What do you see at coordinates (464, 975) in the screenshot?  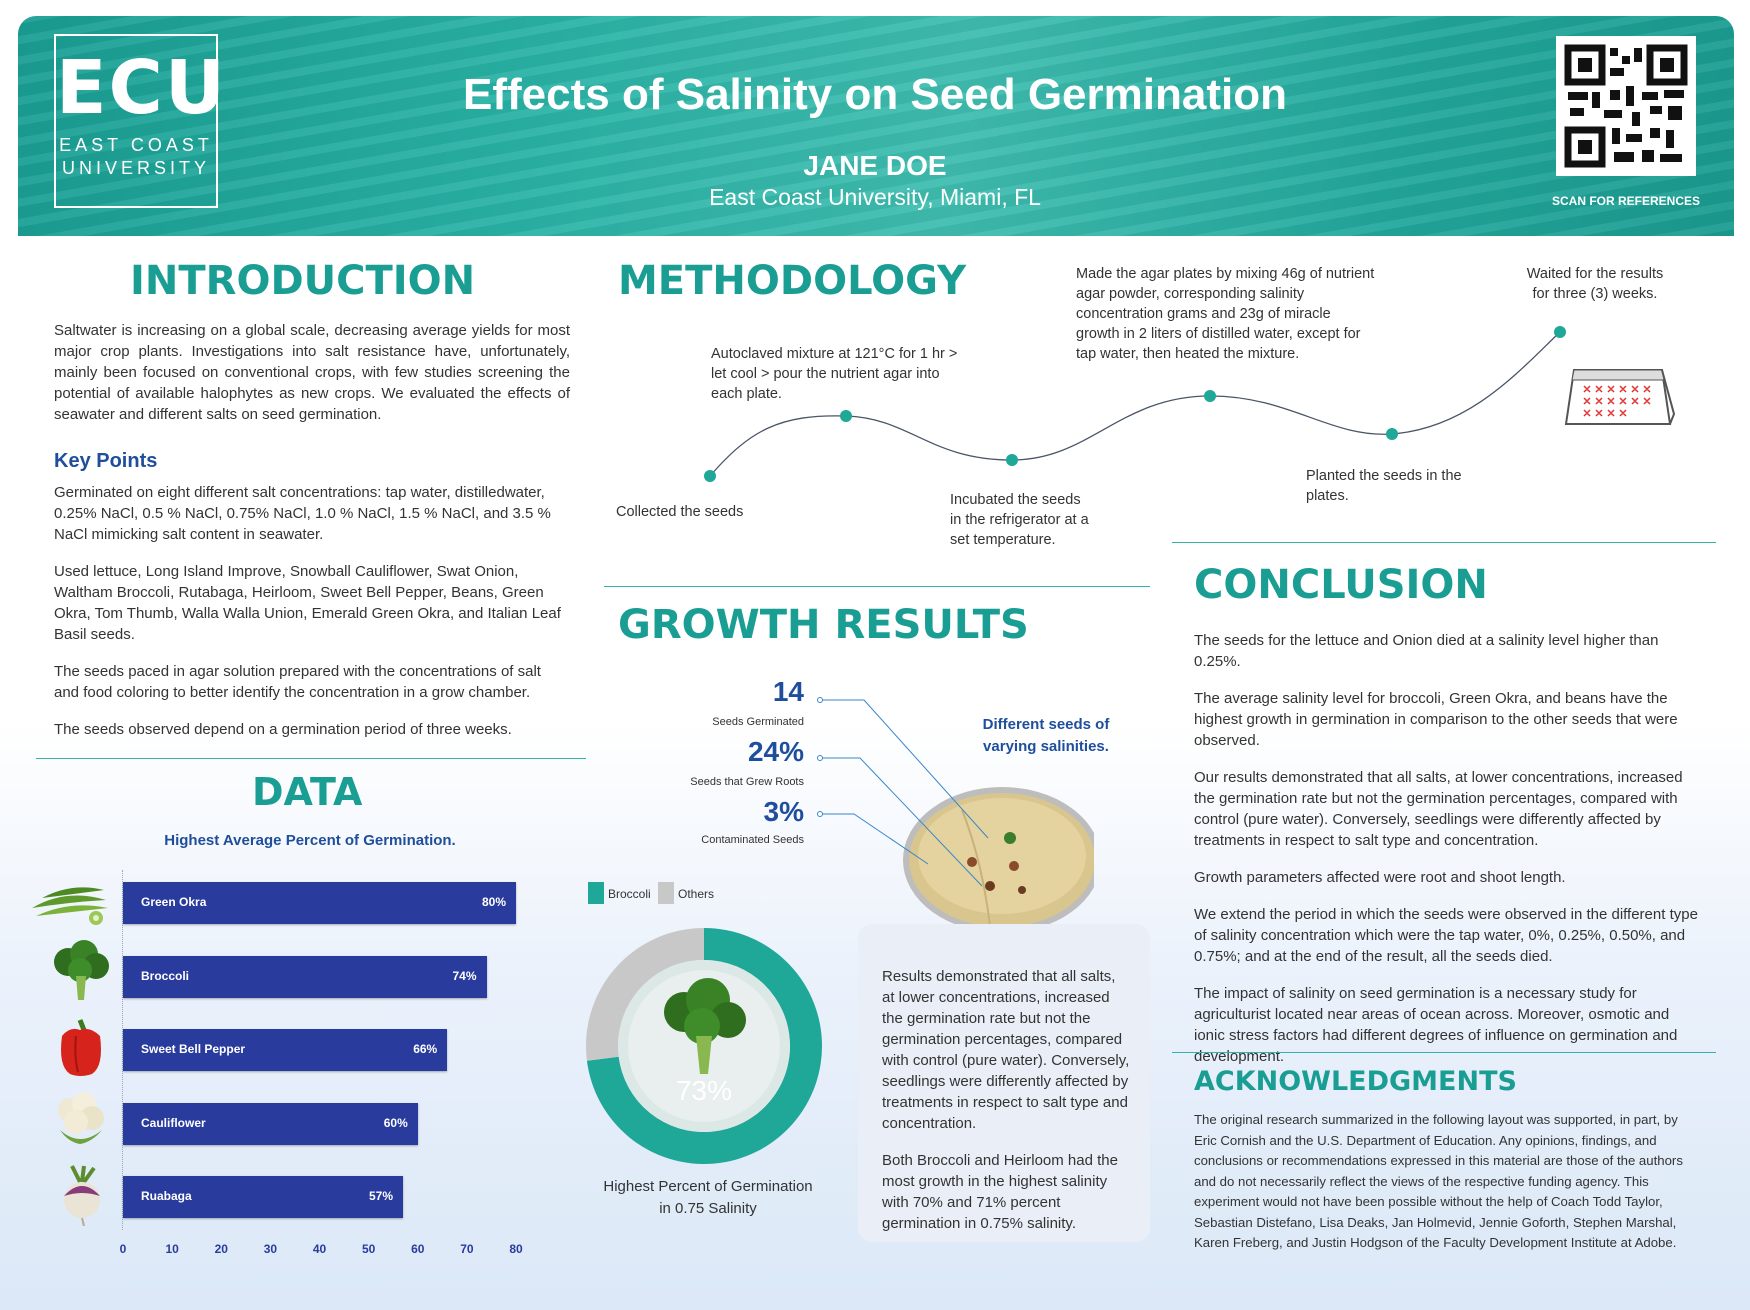 I see `bar-value-label: 74%` at bounding box center [464, 975].